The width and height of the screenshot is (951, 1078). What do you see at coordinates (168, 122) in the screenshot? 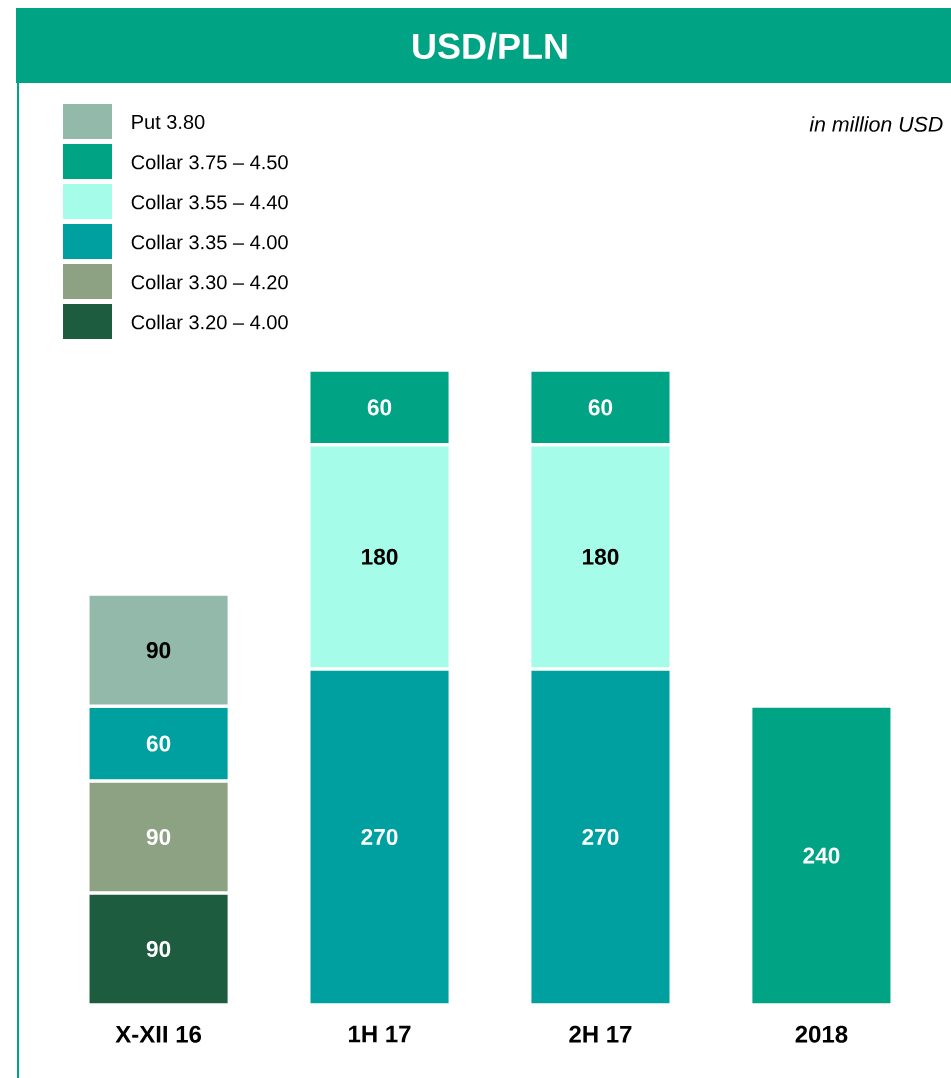
I see `legend-label: Put 3.80` at bounding box center [168, 122].